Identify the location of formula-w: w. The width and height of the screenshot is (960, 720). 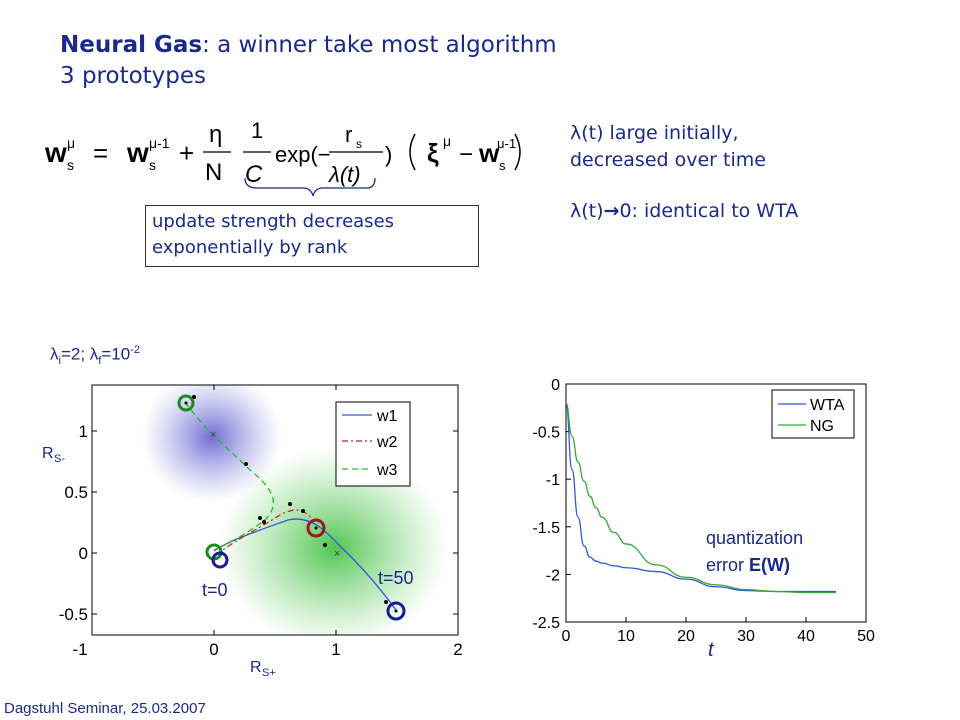
(56, 152).